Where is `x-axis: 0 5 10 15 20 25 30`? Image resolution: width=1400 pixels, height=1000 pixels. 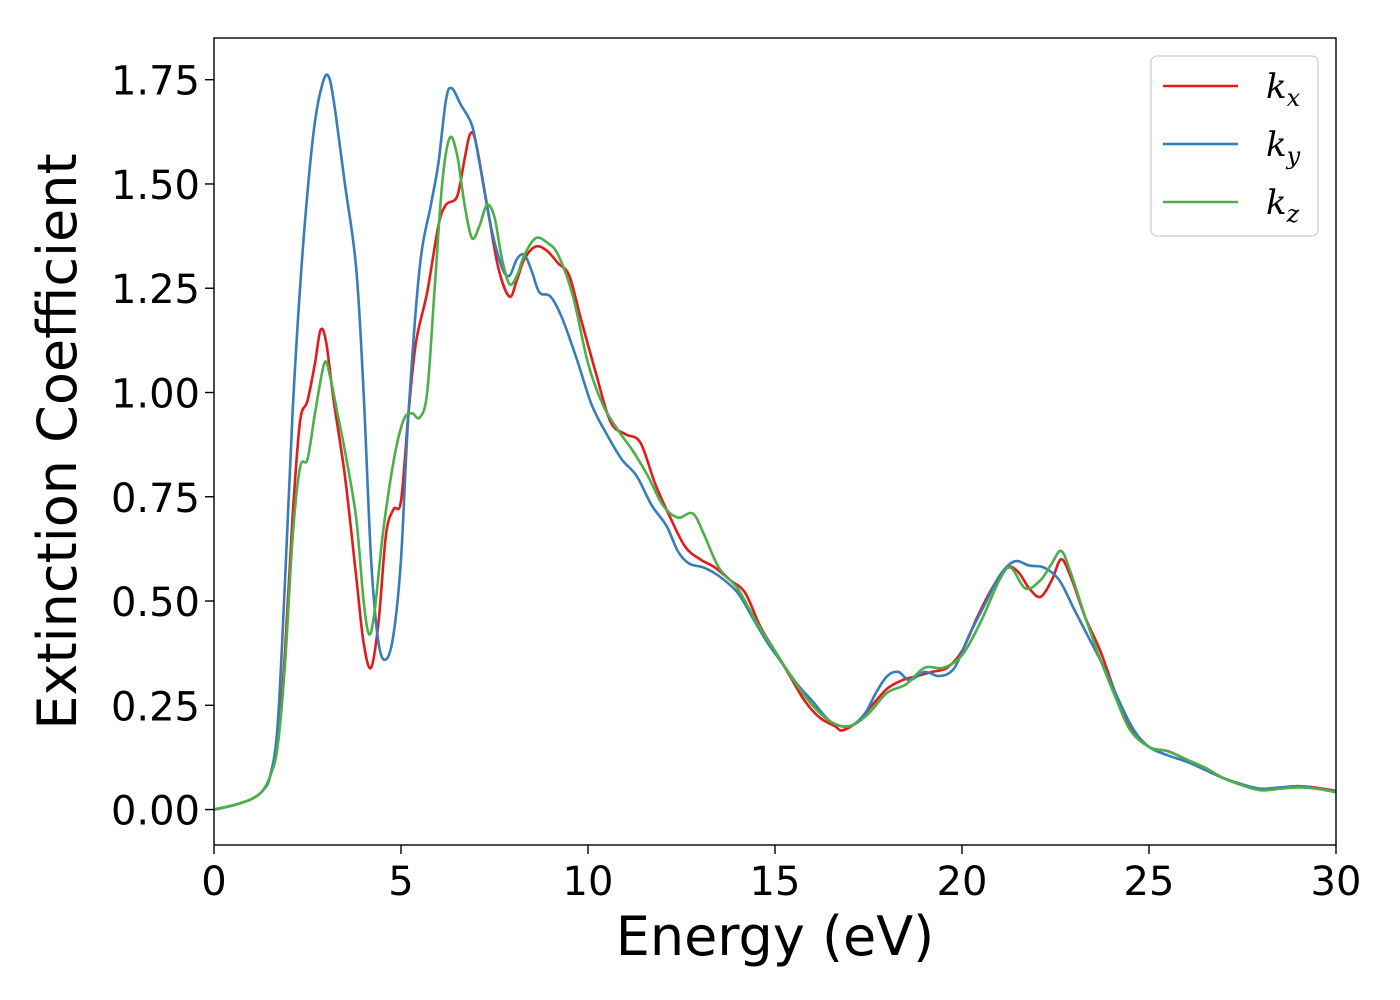
x-axis: 0 5 10 15 20 25 30 is located at coordinates (781, 875).